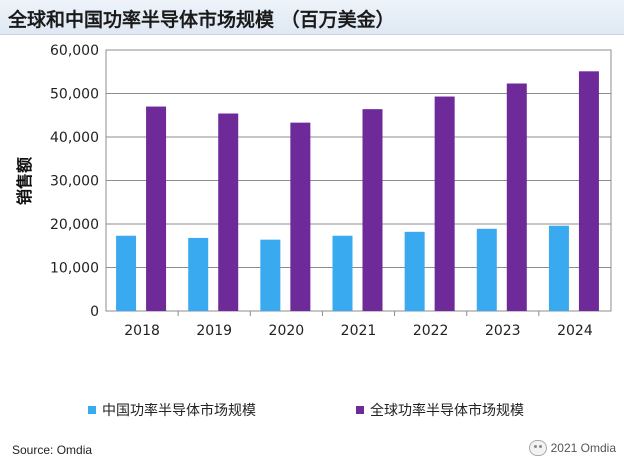 The width and height of the screenshot is (624, 468). What do you see at coordinates (74, 182) in the screenshot?
I see `y-tick-label: 30,000` at bounding box center [74, 182].